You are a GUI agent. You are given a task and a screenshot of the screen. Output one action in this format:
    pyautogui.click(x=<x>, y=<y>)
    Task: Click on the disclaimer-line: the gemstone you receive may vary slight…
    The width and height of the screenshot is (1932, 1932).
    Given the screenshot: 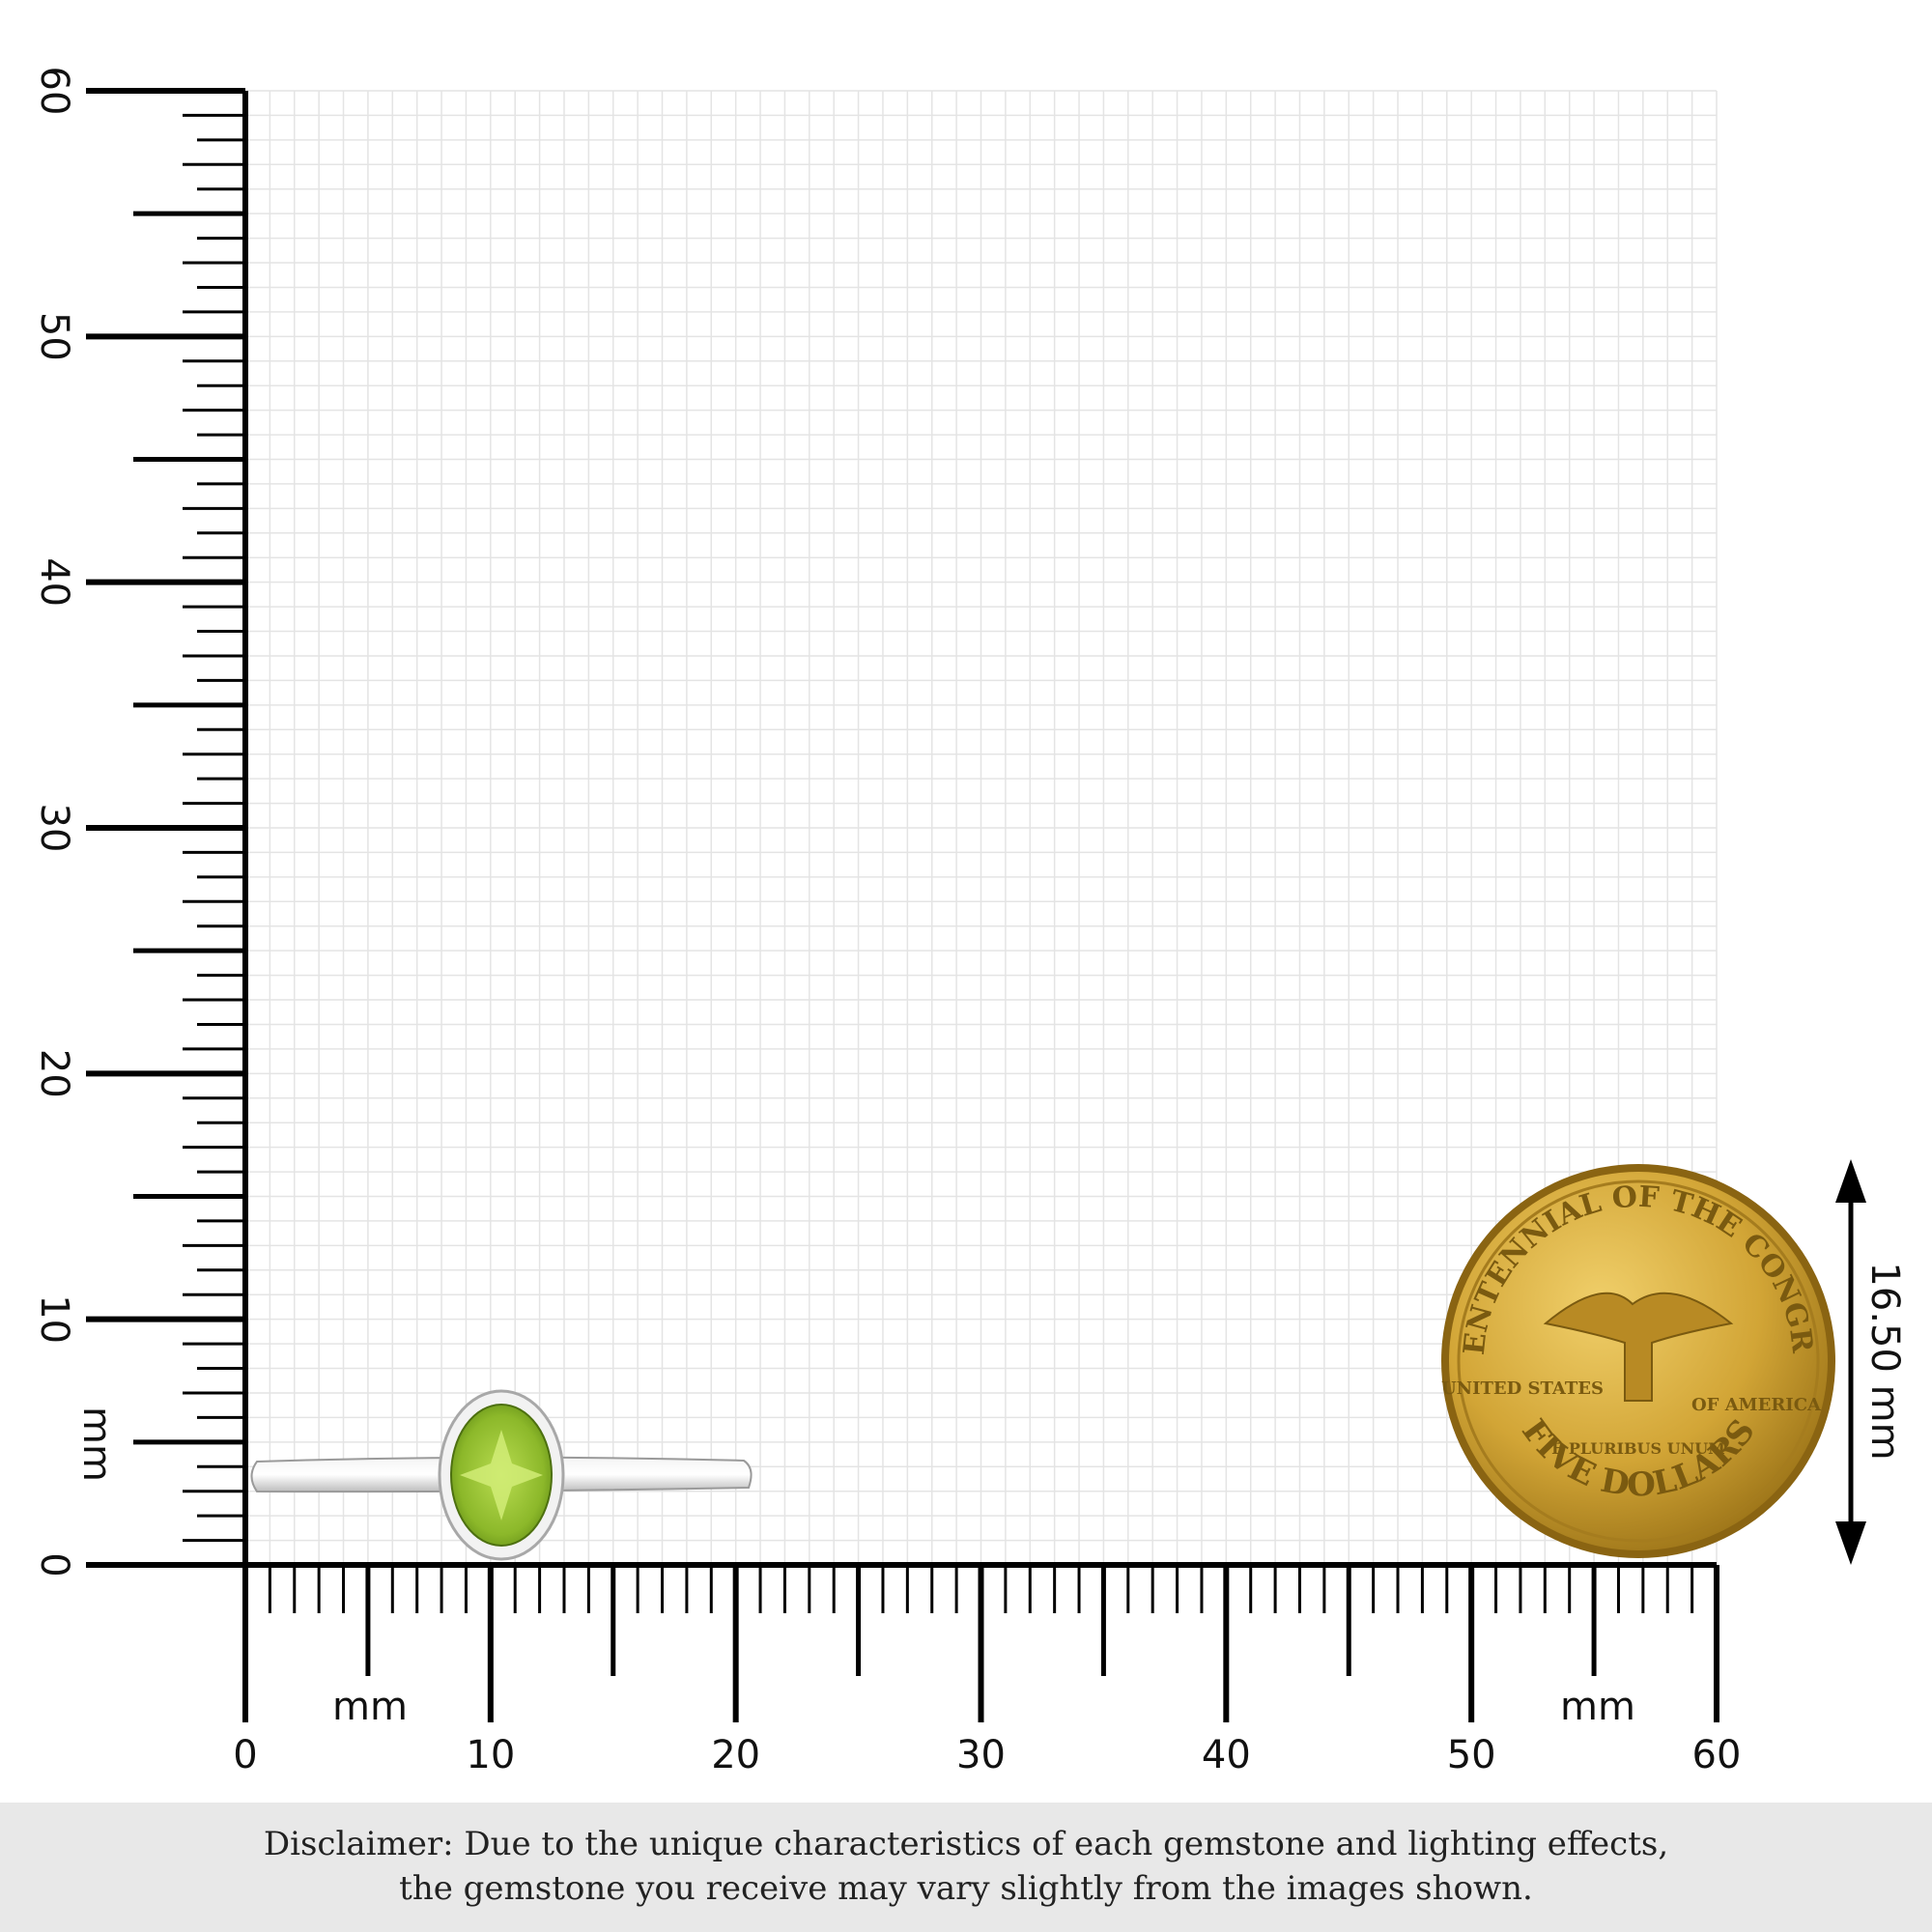 What is the action you would take?
    pyautogui.click(x=966, y=1888)
    